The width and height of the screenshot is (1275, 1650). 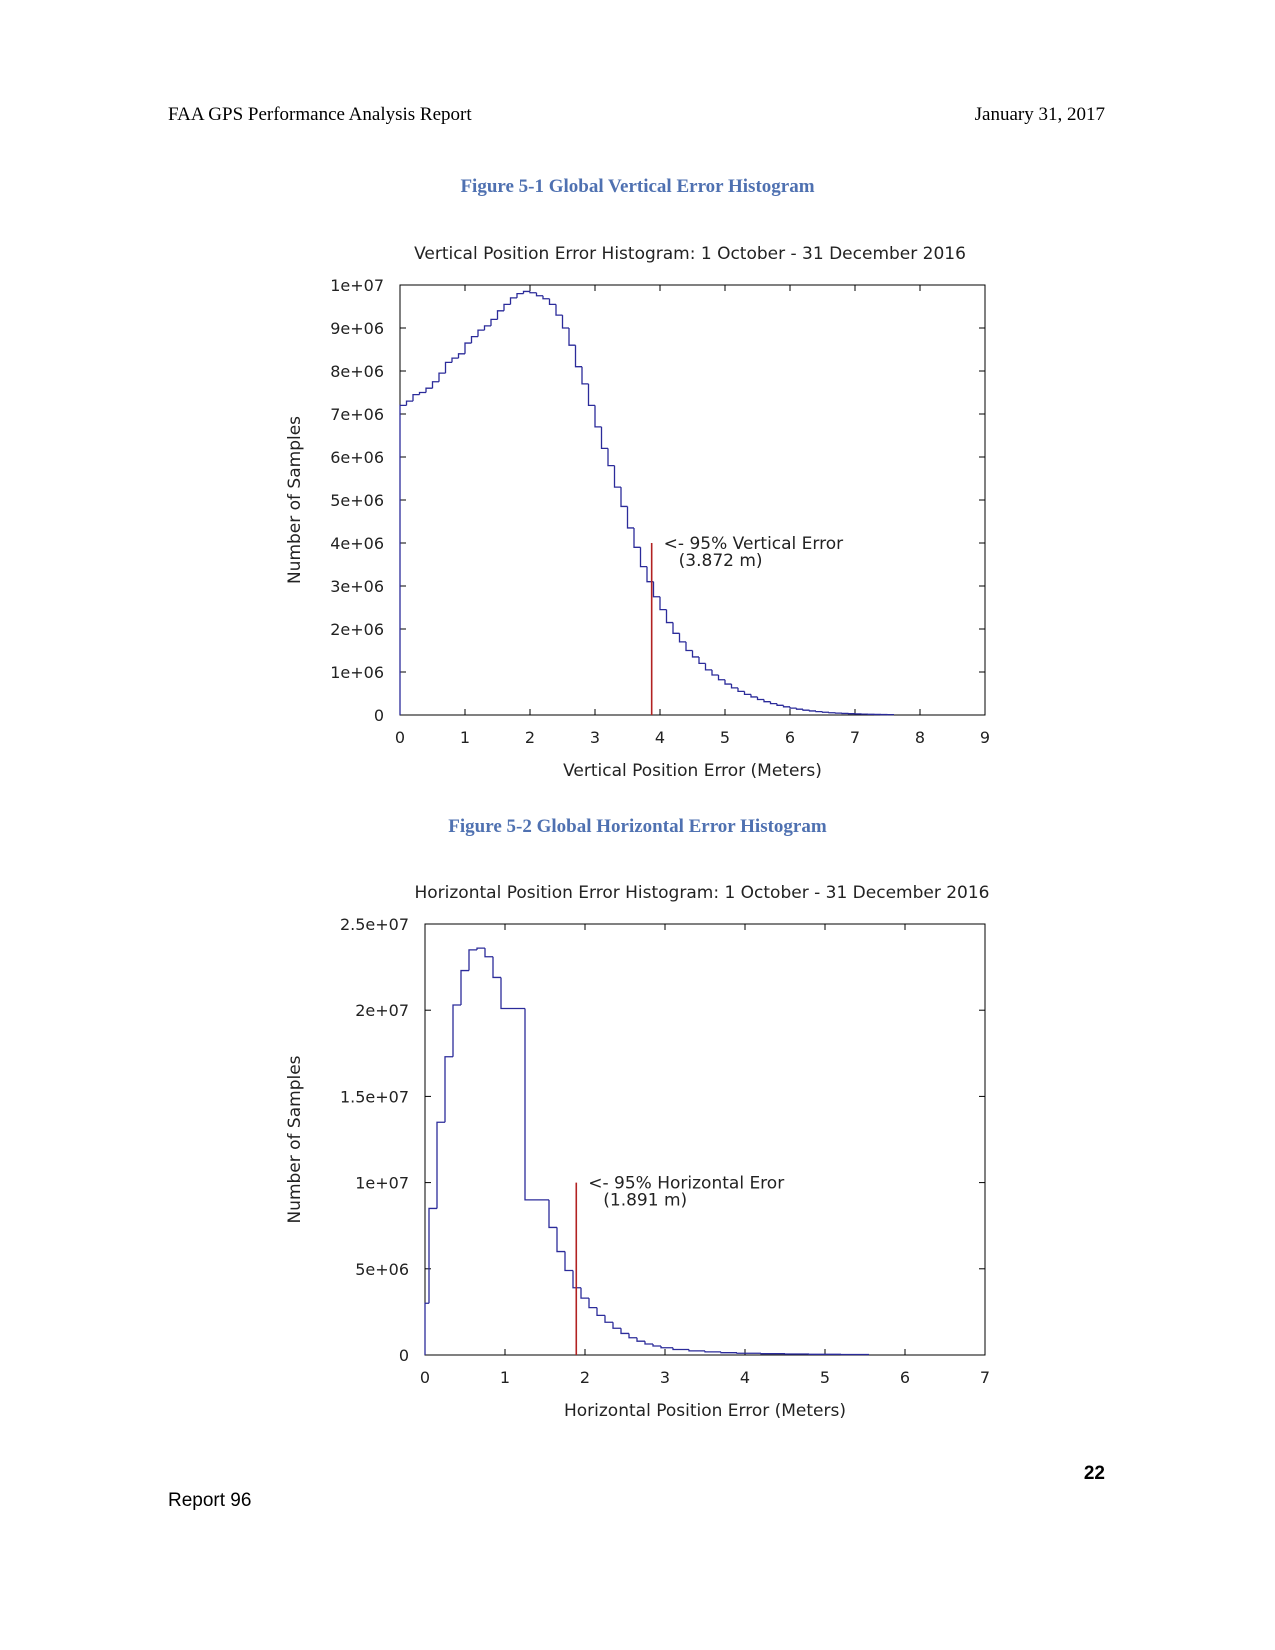 I want to click on y-tick-label: 1e+07, so click(x=357, y=285).